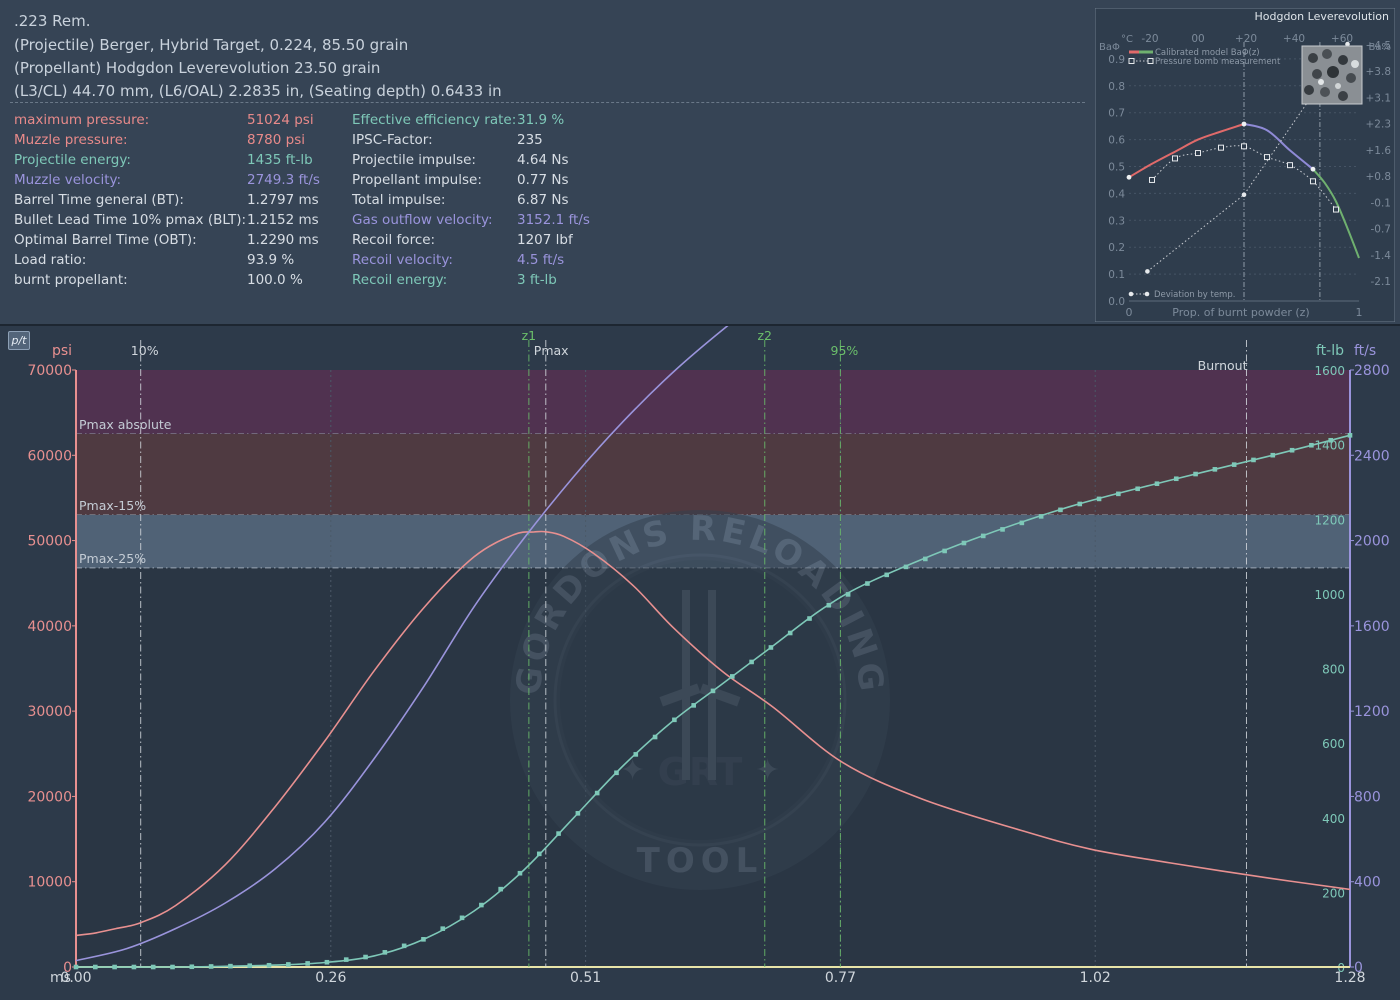 Image resolution: width=1400 pixels, height=1000 pixels. Describe the element at coordinates (537, 280) in the screenshot. I see `stat-right-value: 3 ft-lb` at that location.